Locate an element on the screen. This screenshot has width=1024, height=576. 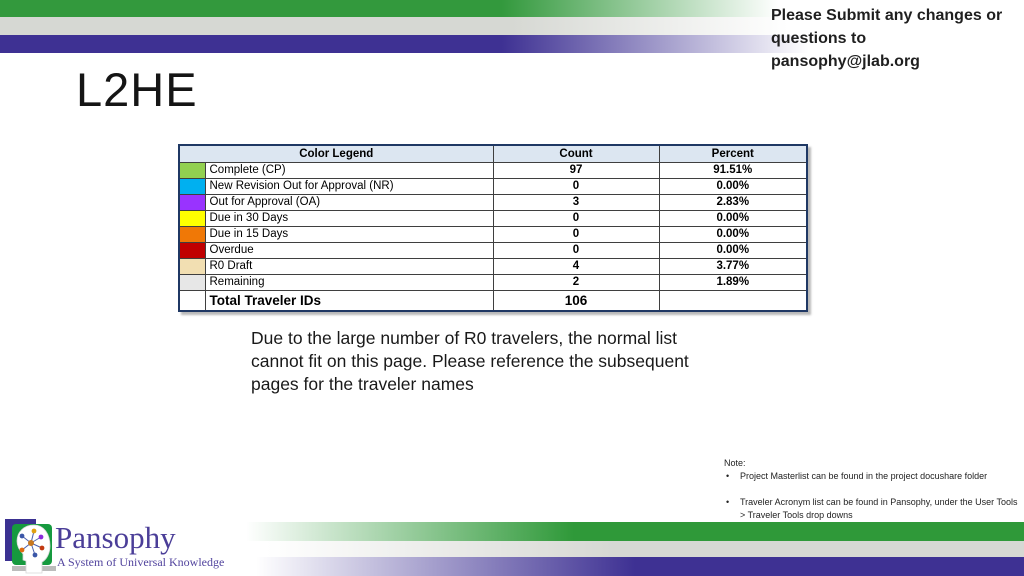
table-row: Complete (CP) 97 91.51% is located at coordinates (493, 170).